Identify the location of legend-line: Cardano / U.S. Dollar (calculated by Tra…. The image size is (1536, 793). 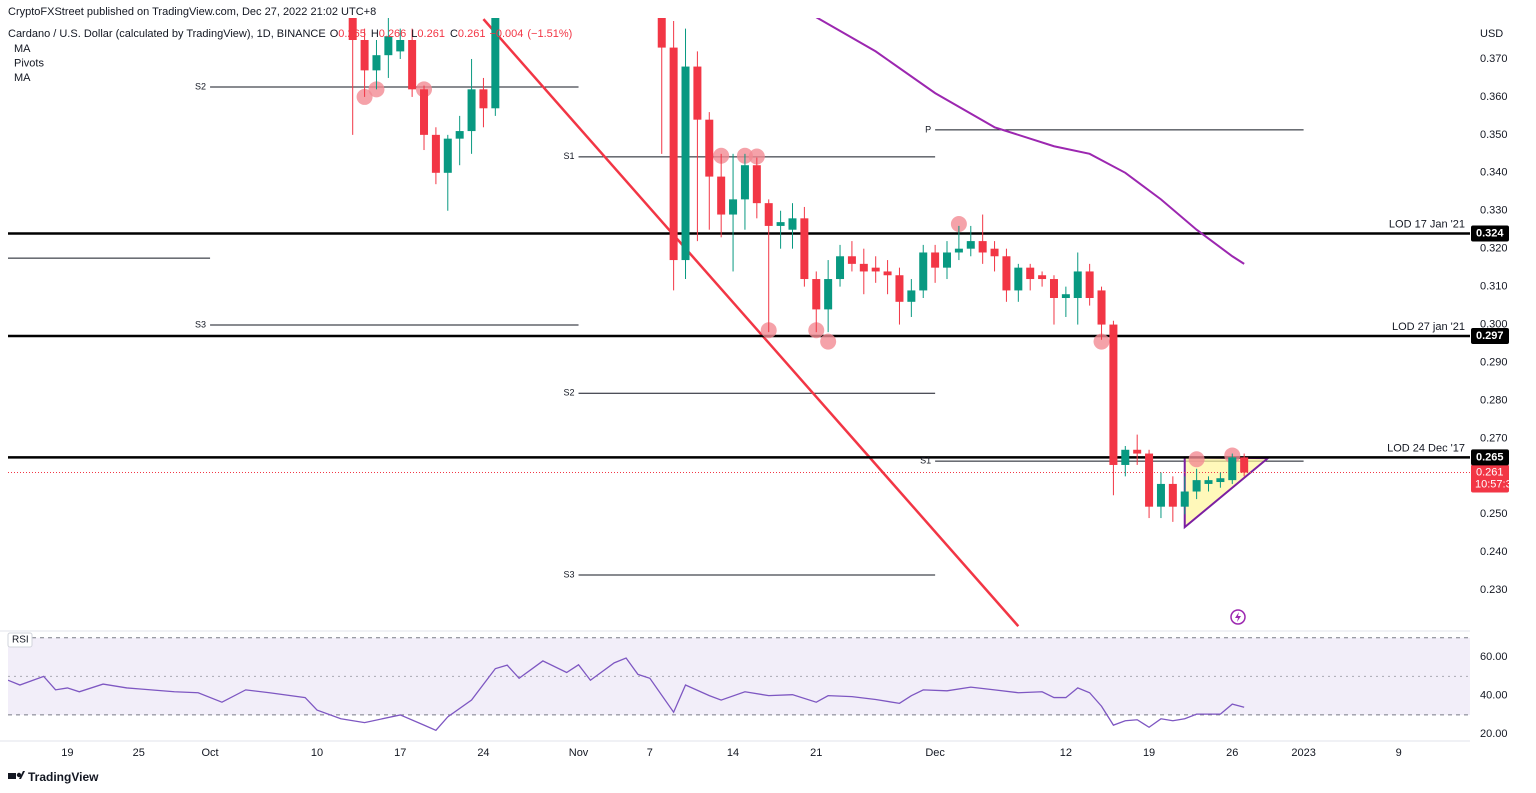
(290, 34).